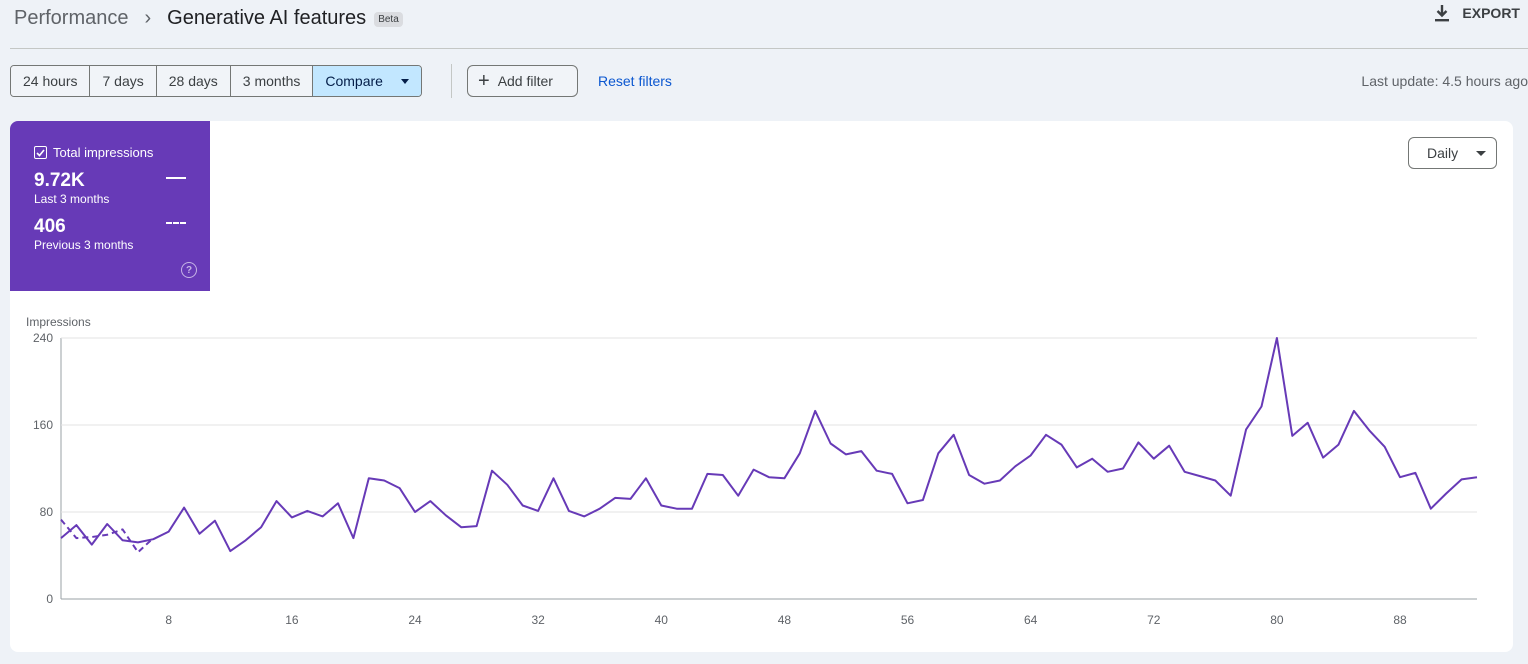  What do you see at coordinates (72, 199) in the screenshot?
I see `metric-current-label: Last 3 months` at bounding box center [72, 199].